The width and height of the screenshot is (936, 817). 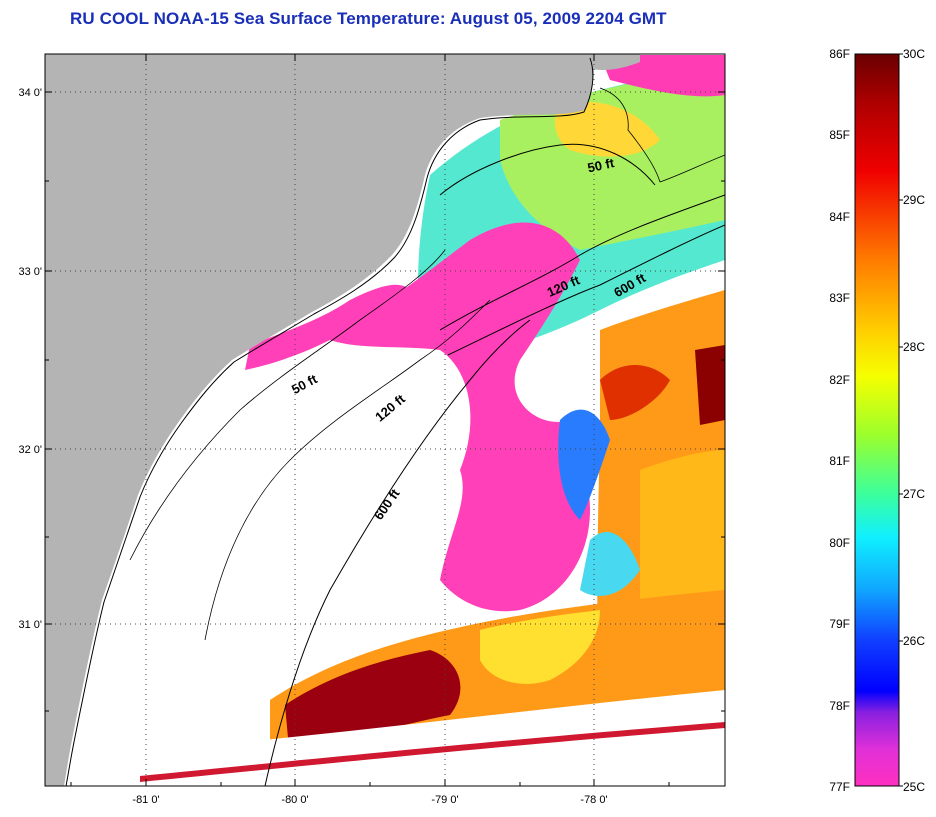 What do you see at coordinates (839, 298) in the screenshot?
I see `colorbar-f-label: 83F` at bounding box center [839, 298].